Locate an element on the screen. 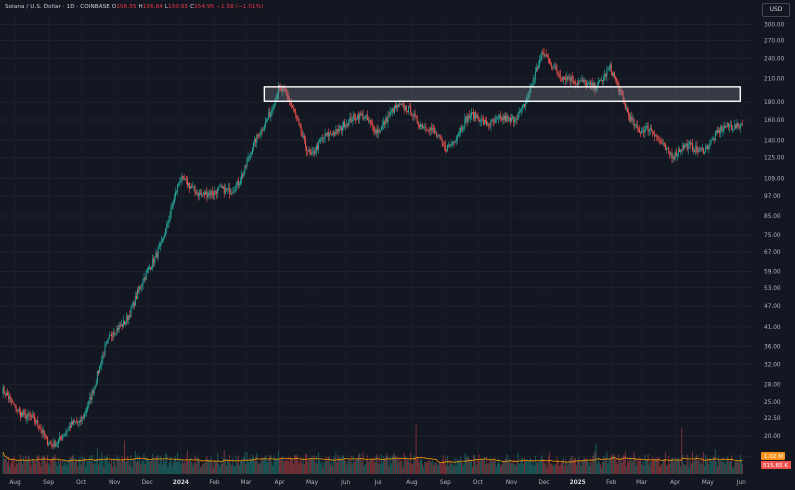 The width and height of the screenshot is (795, 490). currency-button: USD is located at coordinates (776, 10).